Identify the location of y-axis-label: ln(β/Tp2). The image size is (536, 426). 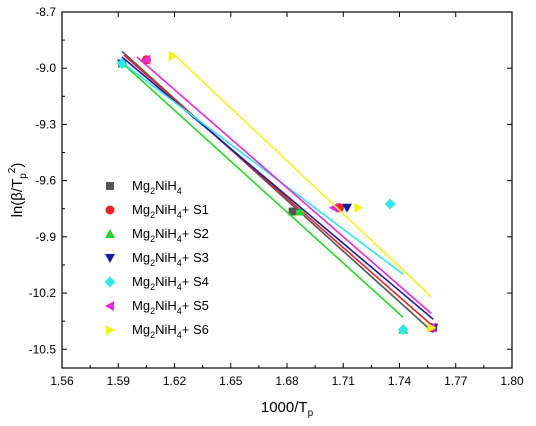
(18, 190).